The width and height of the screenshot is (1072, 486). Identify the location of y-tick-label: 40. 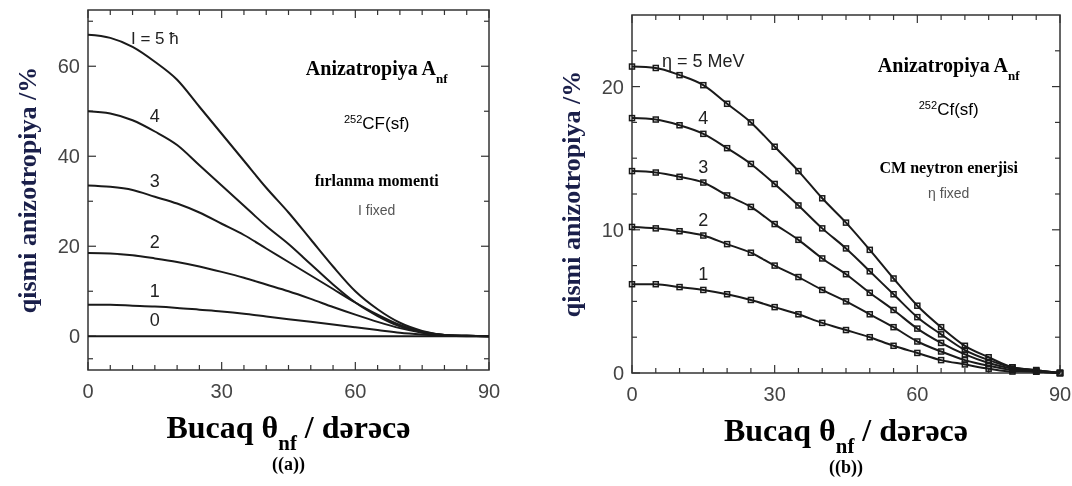
(68, 156).